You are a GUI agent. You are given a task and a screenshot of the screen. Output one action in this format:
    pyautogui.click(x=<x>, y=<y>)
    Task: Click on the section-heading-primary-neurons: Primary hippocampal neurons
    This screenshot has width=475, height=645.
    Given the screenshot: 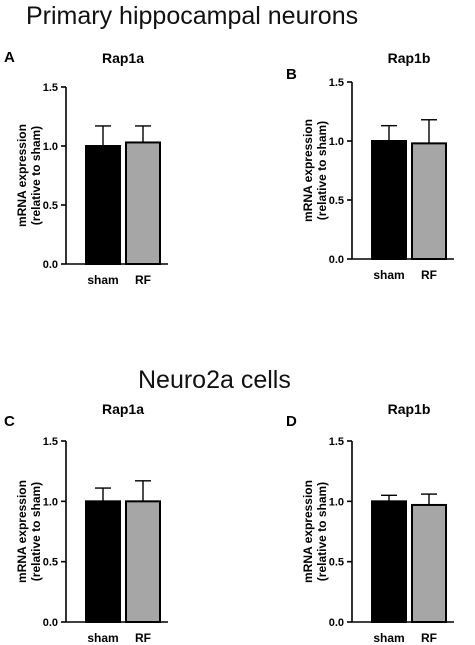 What is the action you would take?
    pyautogui.click(x=192, y=16)
    